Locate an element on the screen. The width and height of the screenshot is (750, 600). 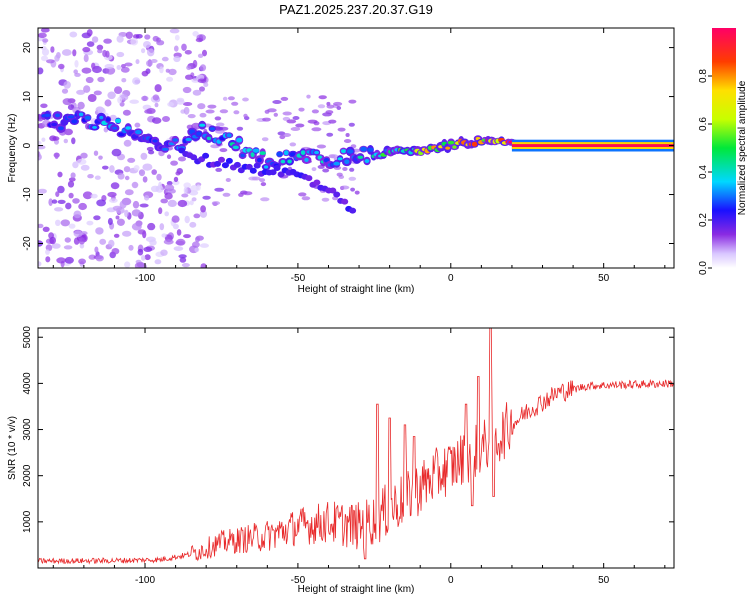
colorbar-label: Normalized spectral amplitude is located at coordinates (742, 147).